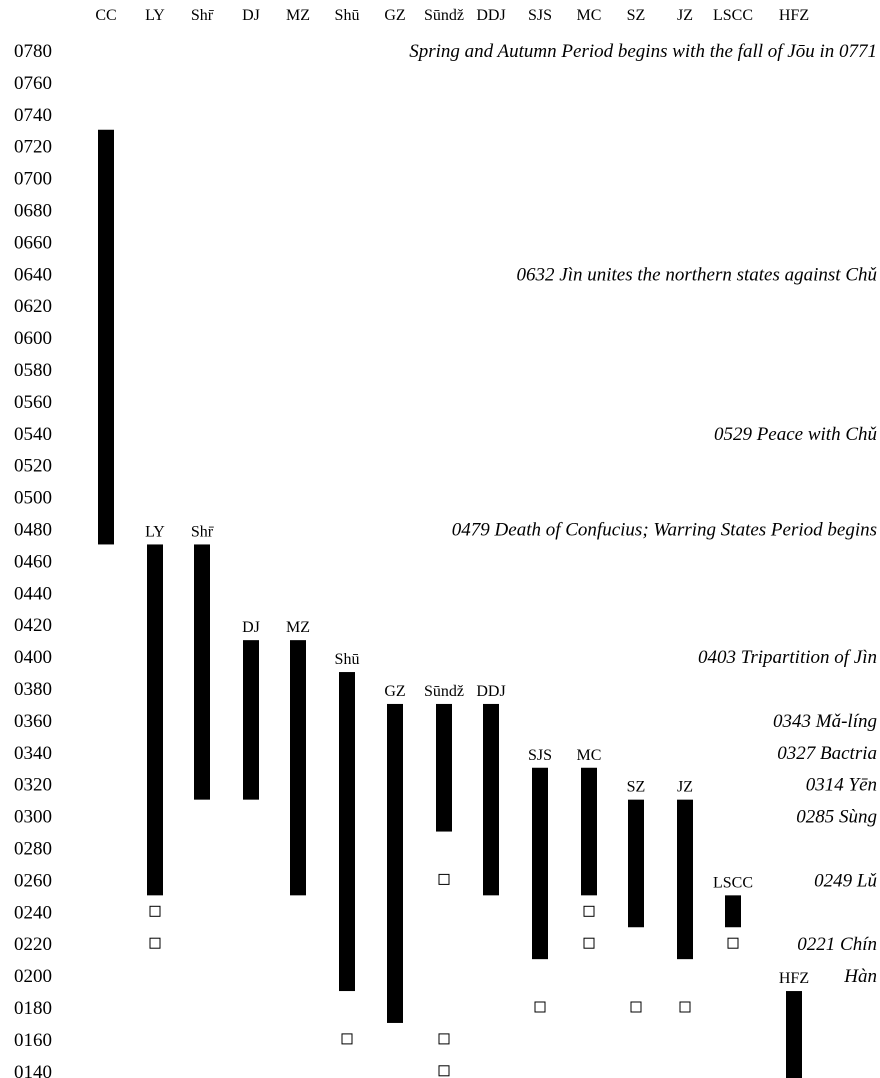 The height and width of the screenshot is (1078, 880). I want to click on y-tick-label: 0420, so click(33, 625).